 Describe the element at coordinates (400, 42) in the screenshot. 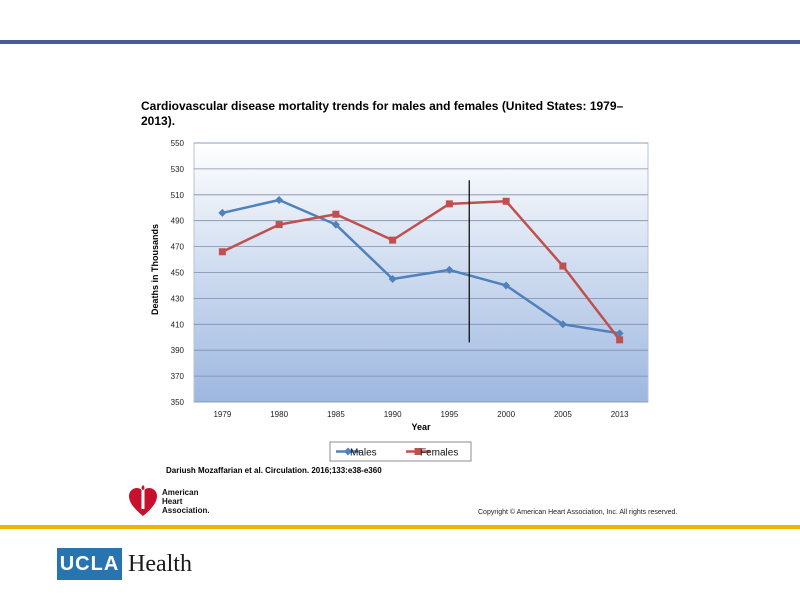

I see `top-rule` at that location.